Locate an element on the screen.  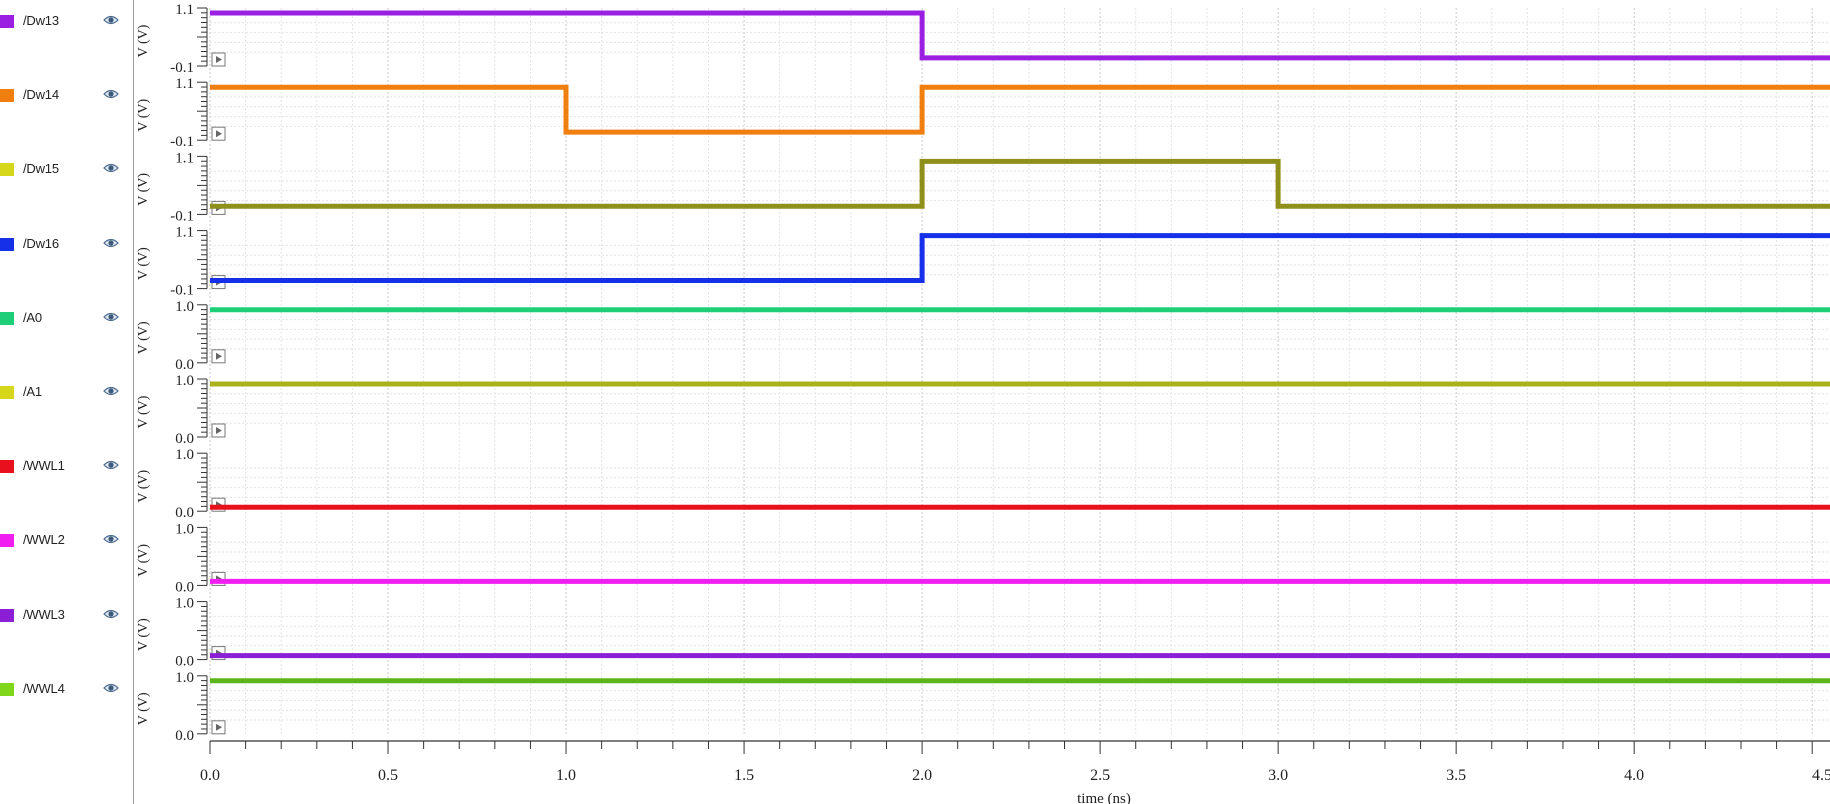
legend-label: /Dw13 is located at coordinates (41, 20).